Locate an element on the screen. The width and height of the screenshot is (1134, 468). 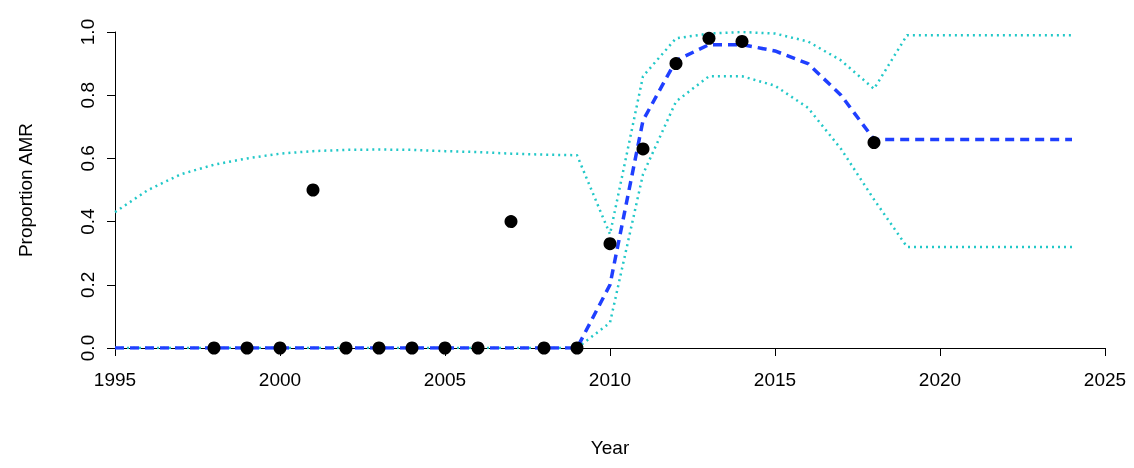
x-tick-label: 2025 is located at coordinates (1105, 379).